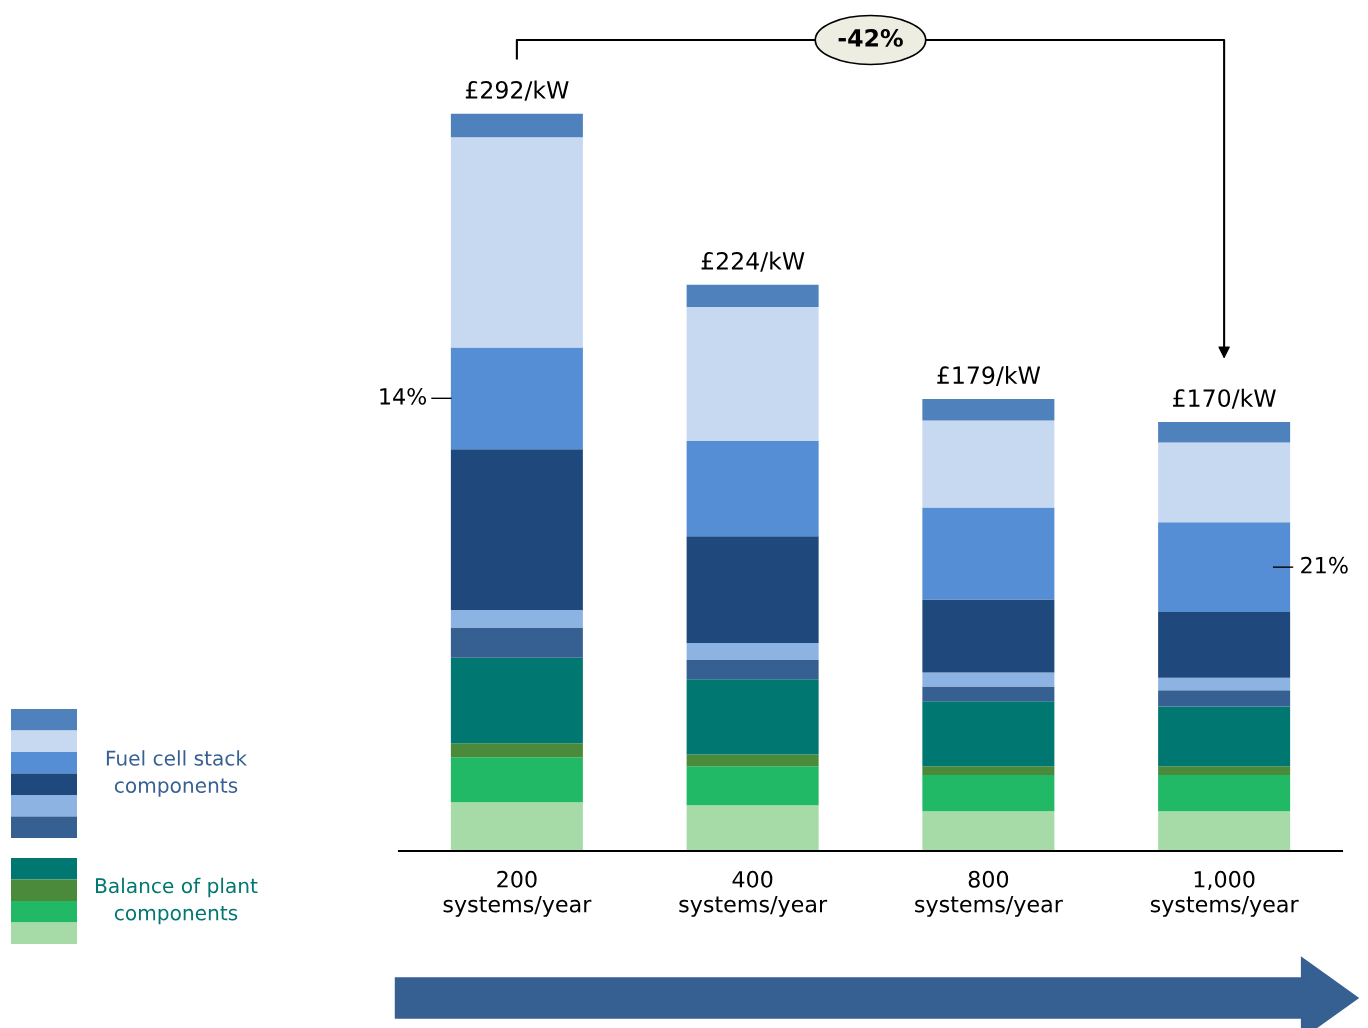 The width and height of the screenshot is (1368, 1028). What do you see at coordinates (870, 37) in the screenshot?
I see `text: -42%` at bounding box center [870, 37].